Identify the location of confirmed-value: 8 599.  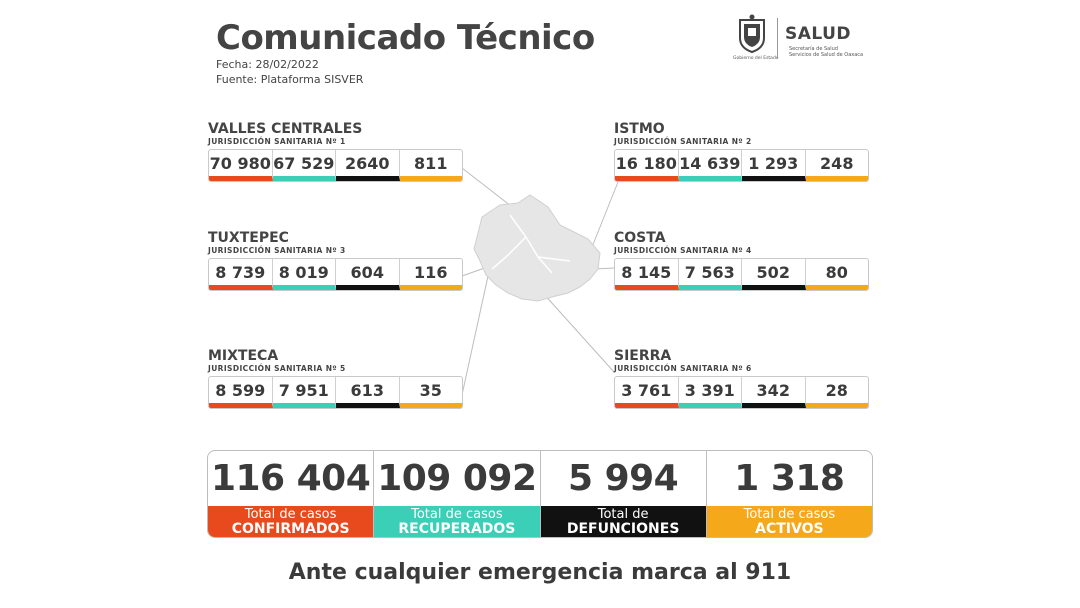
(241, 392).